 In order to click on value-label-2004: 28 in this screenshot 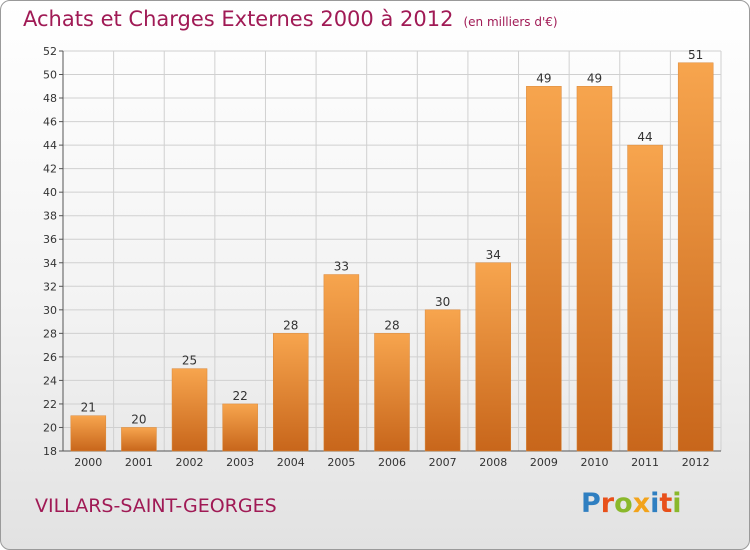, I will do `click(290, 325)`.